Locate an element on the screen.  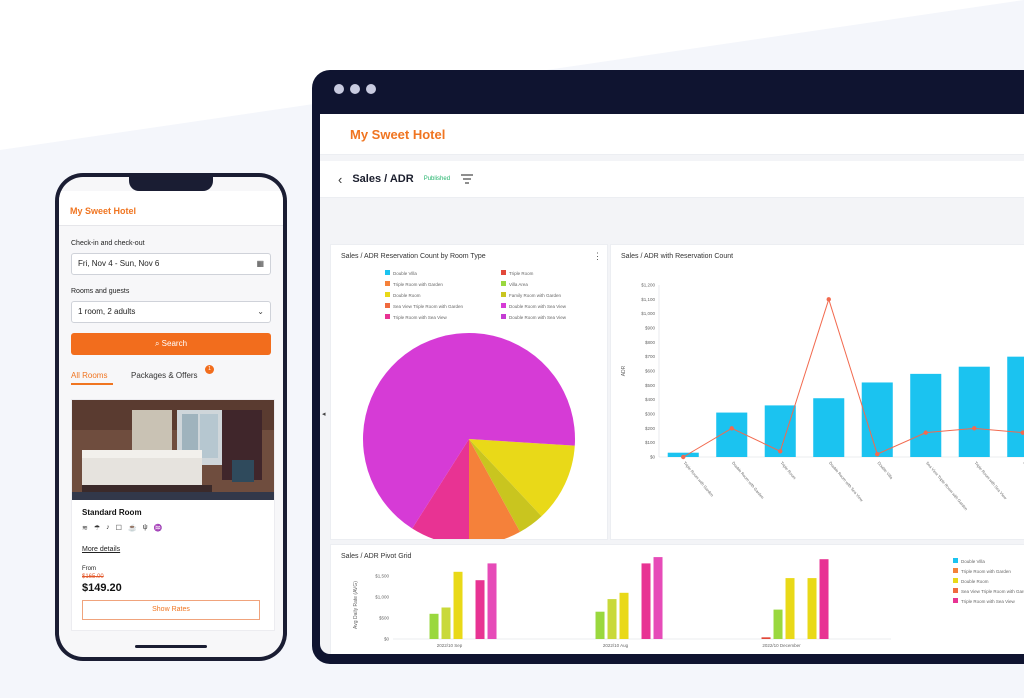
y-tick-label: $200 is located at coordinates (650, 428).